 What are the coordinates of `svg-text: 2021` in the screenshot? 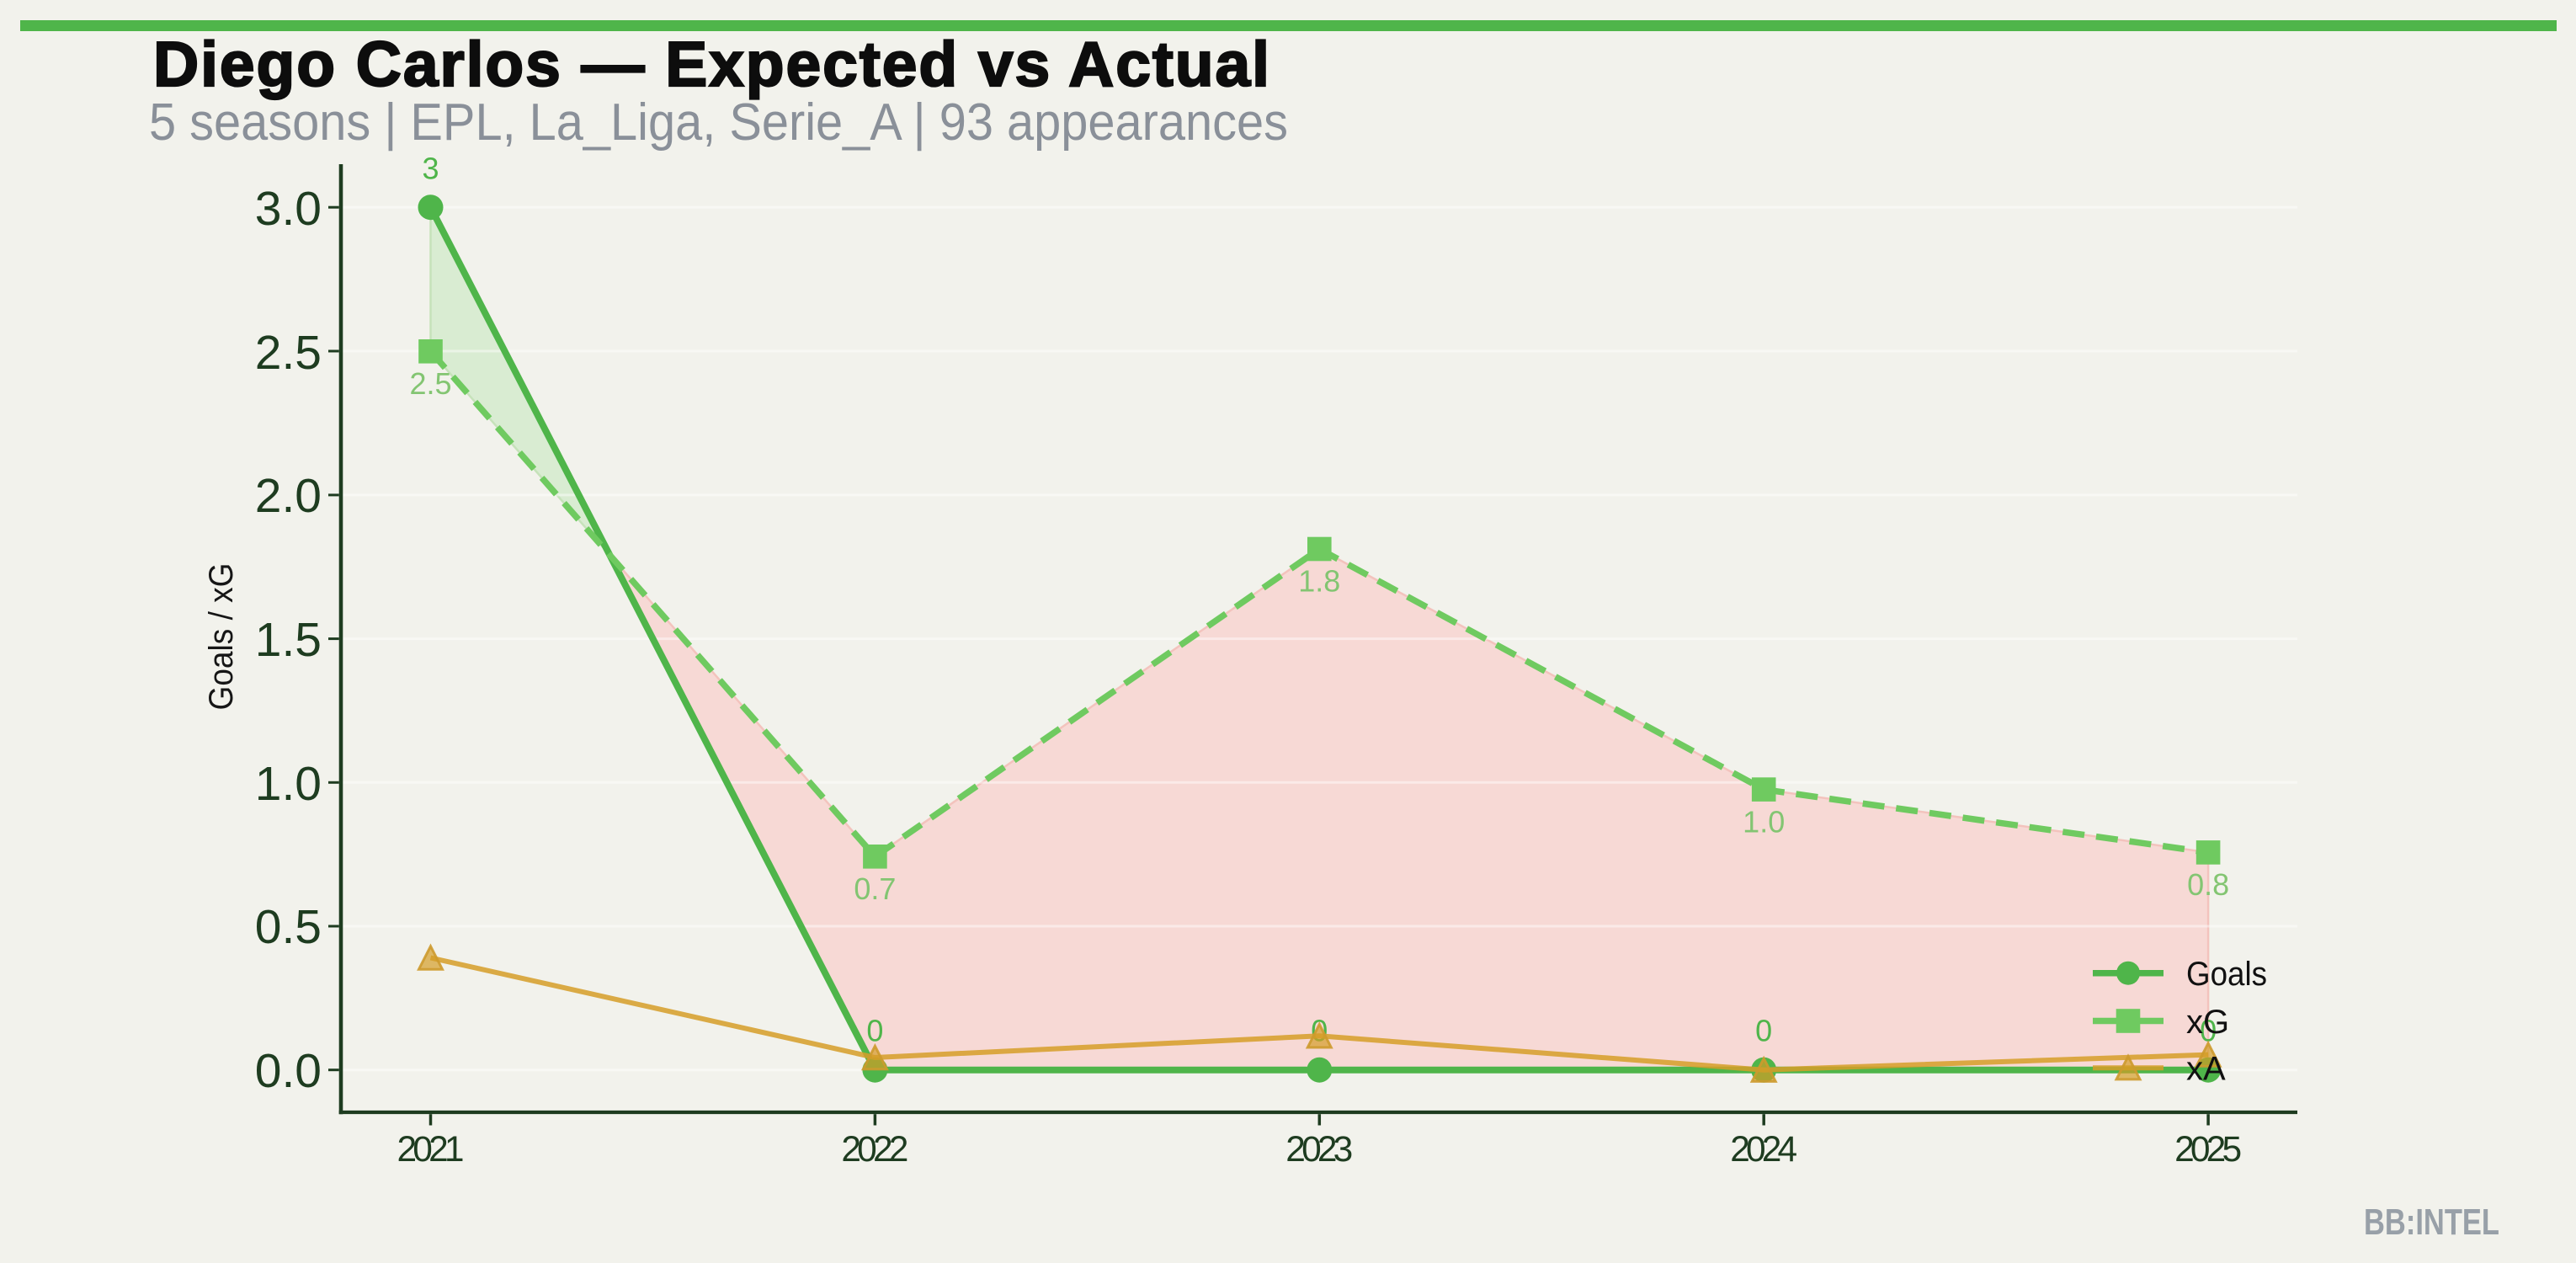 It's located at (431, 1150).